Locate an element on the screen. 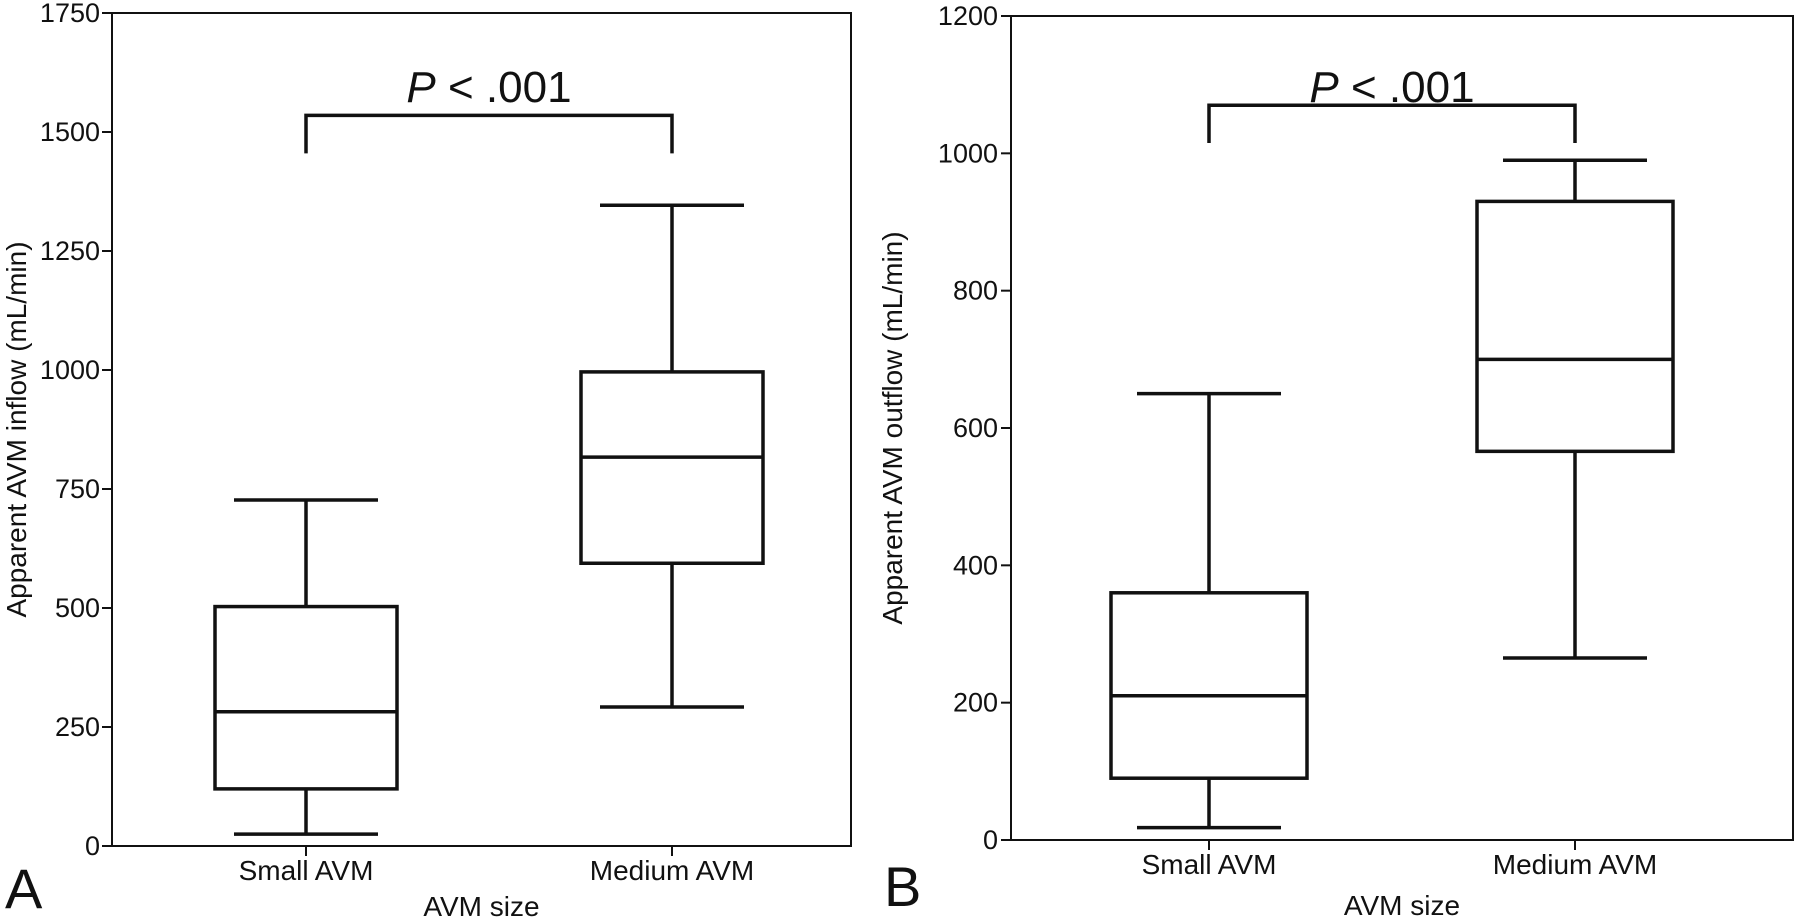 The image size is (1800, 919). y-axis-title: Apparent AVM inflow (mL/min) is located at coordinates (16, 429).